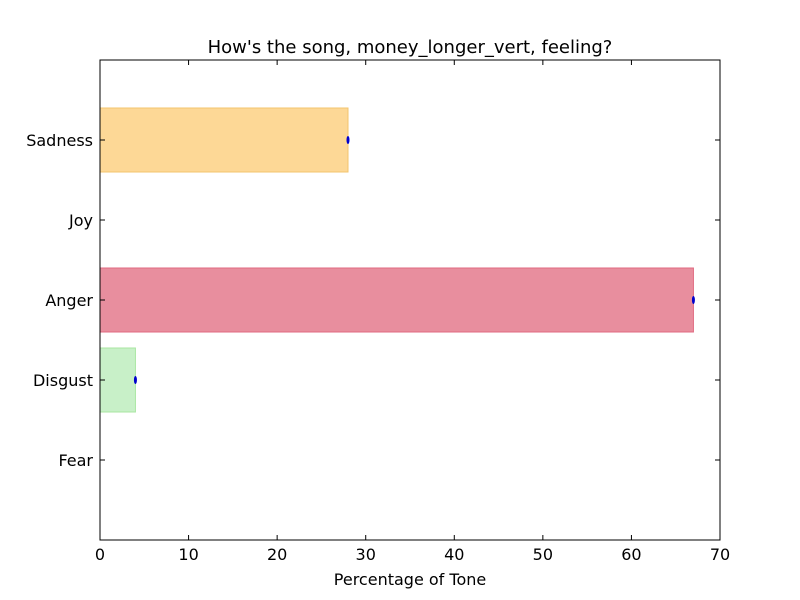 The height and width of the screenshot is (600, 800). Describe the element at coordinates (75, 460) in the screenshot. I see `y-tick-label: Fear` at that location.